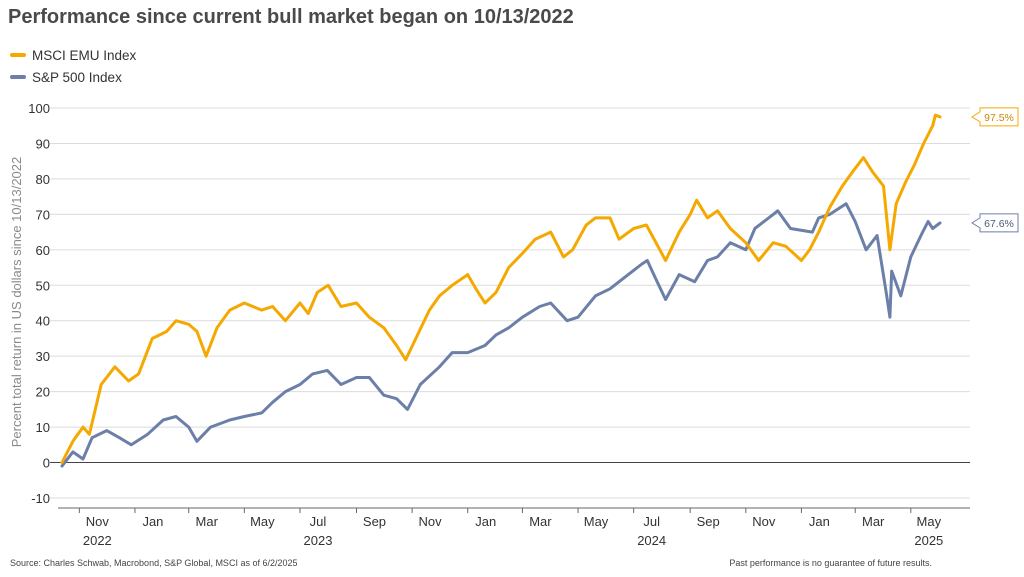 This screenshot has width=1024, height=577. What do you see at coordinates (43, 321) in the screenshot?
I see `y-tick-label: 40` at bounding box center [43, 321].